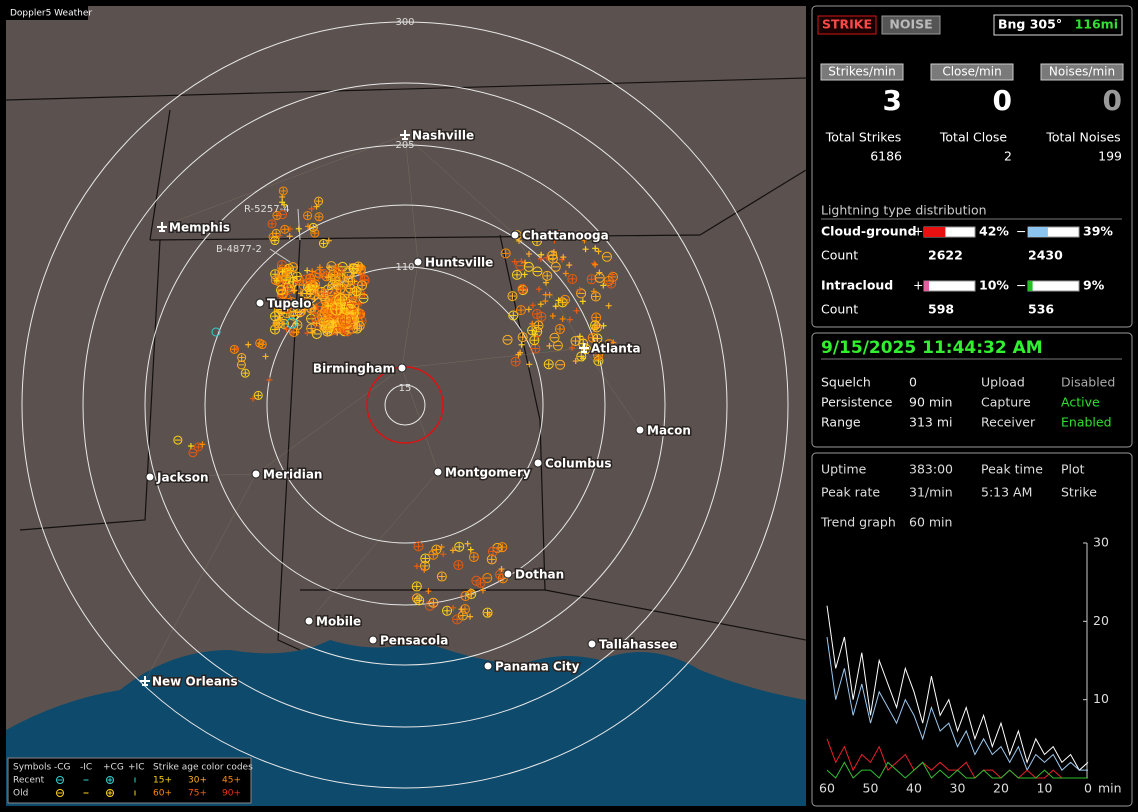 The width and height of the screenshot is (1138, 812). Describe the element at coordinates (850, 492) in the screenshot. I see `stats-cell: Peak rate` at that location.